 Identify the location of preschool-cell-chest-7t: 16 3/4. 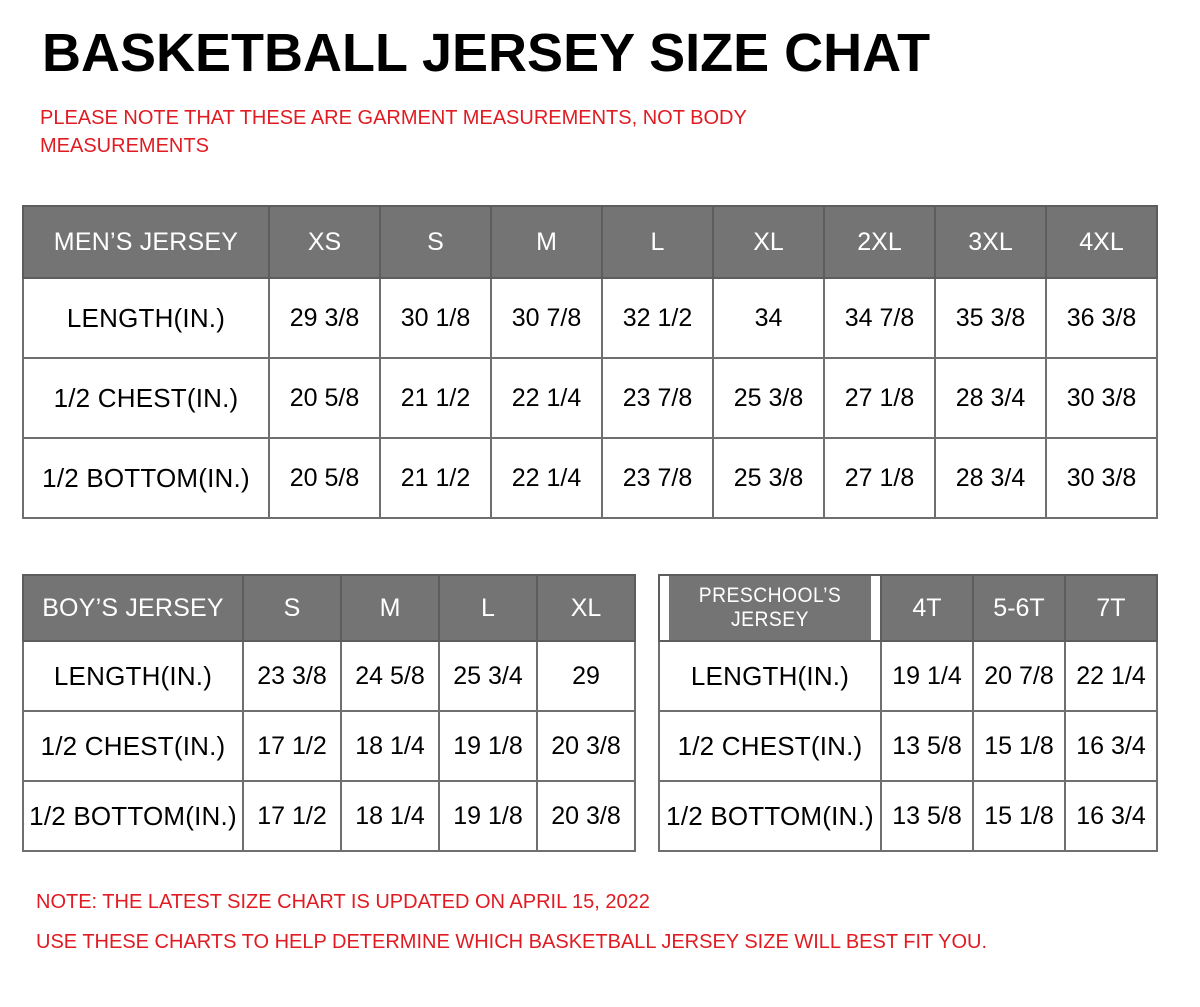
(1111, 746).